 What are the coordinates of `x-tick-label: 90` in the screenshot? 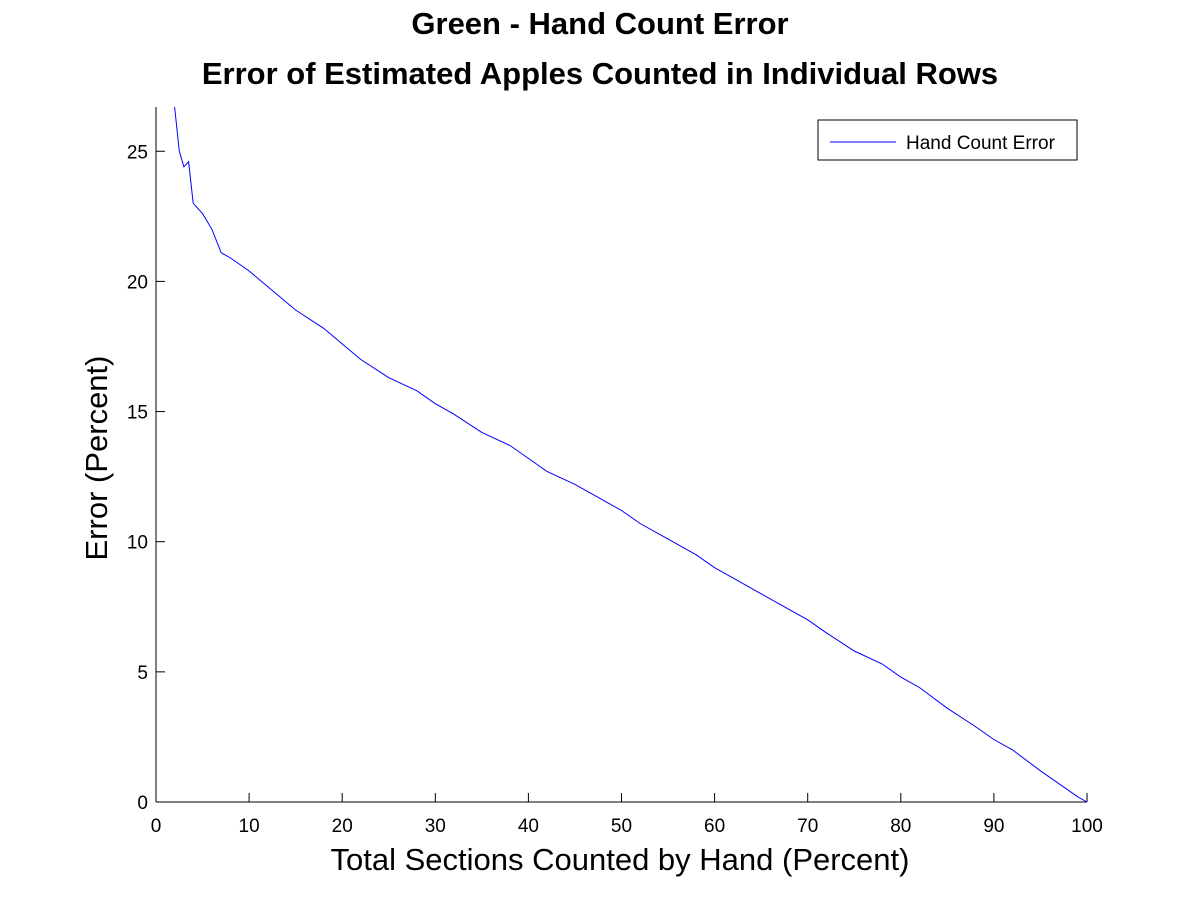 It's located at (993, 826).